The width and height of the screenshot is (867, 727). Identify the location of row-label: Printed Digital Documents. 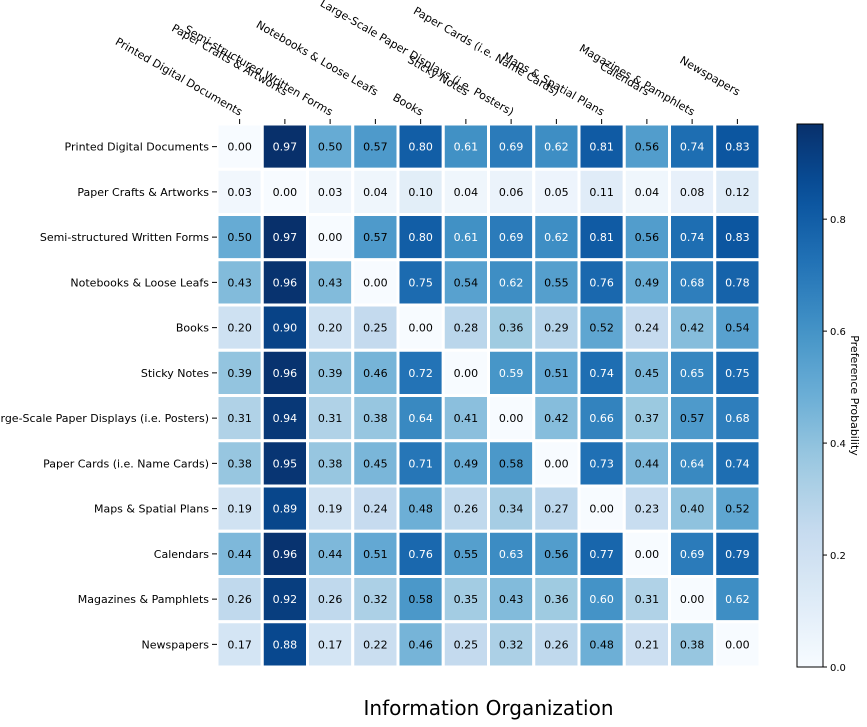
(137, 147).